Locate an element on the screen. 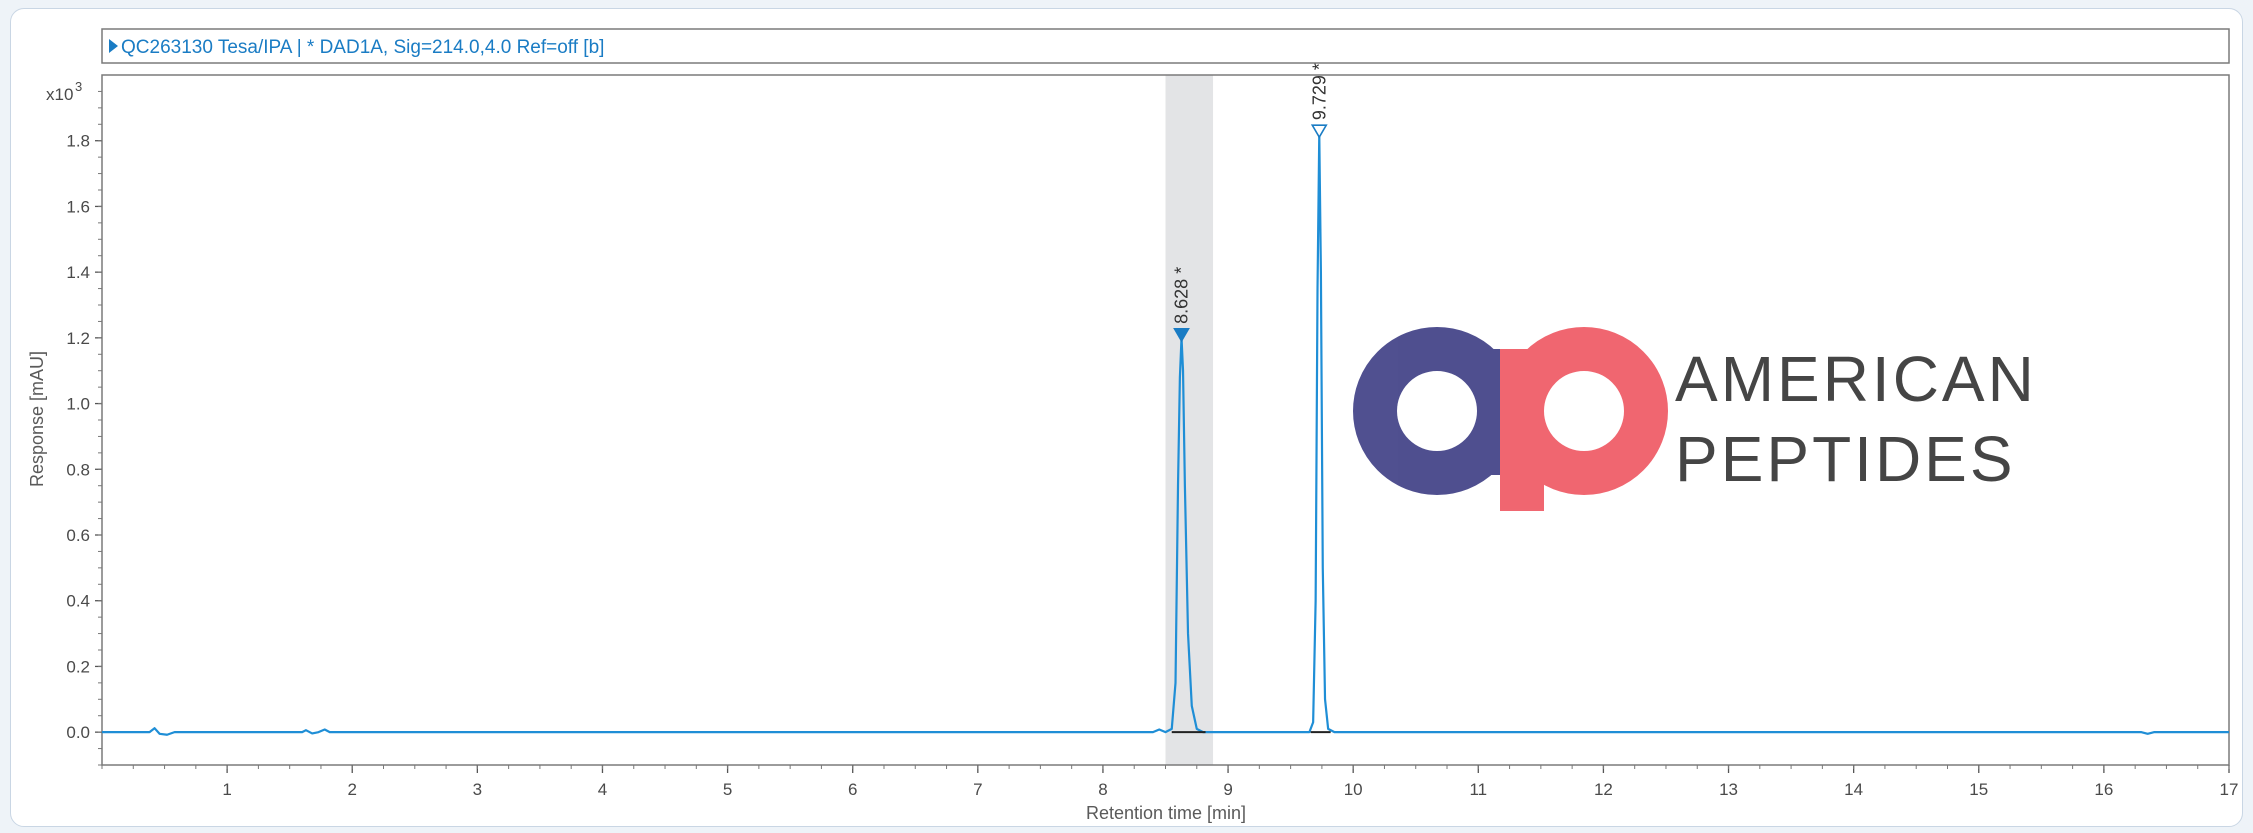 The height and width of the screenshot is (833, 2253). x-tick-label: 9 is located at coordinates (1227, 789).